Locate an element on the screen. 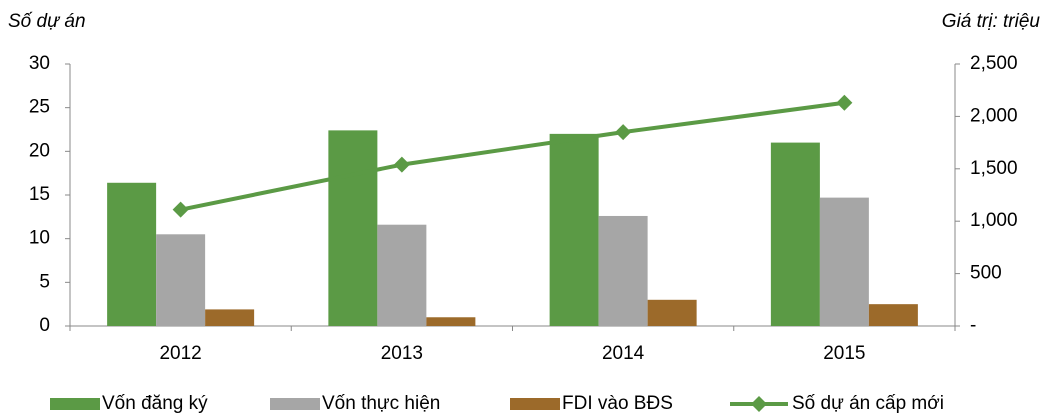 This screenshot has height=416, width=1051. legend-label: FDI vào BĐS is located at coordinates (617, 403).